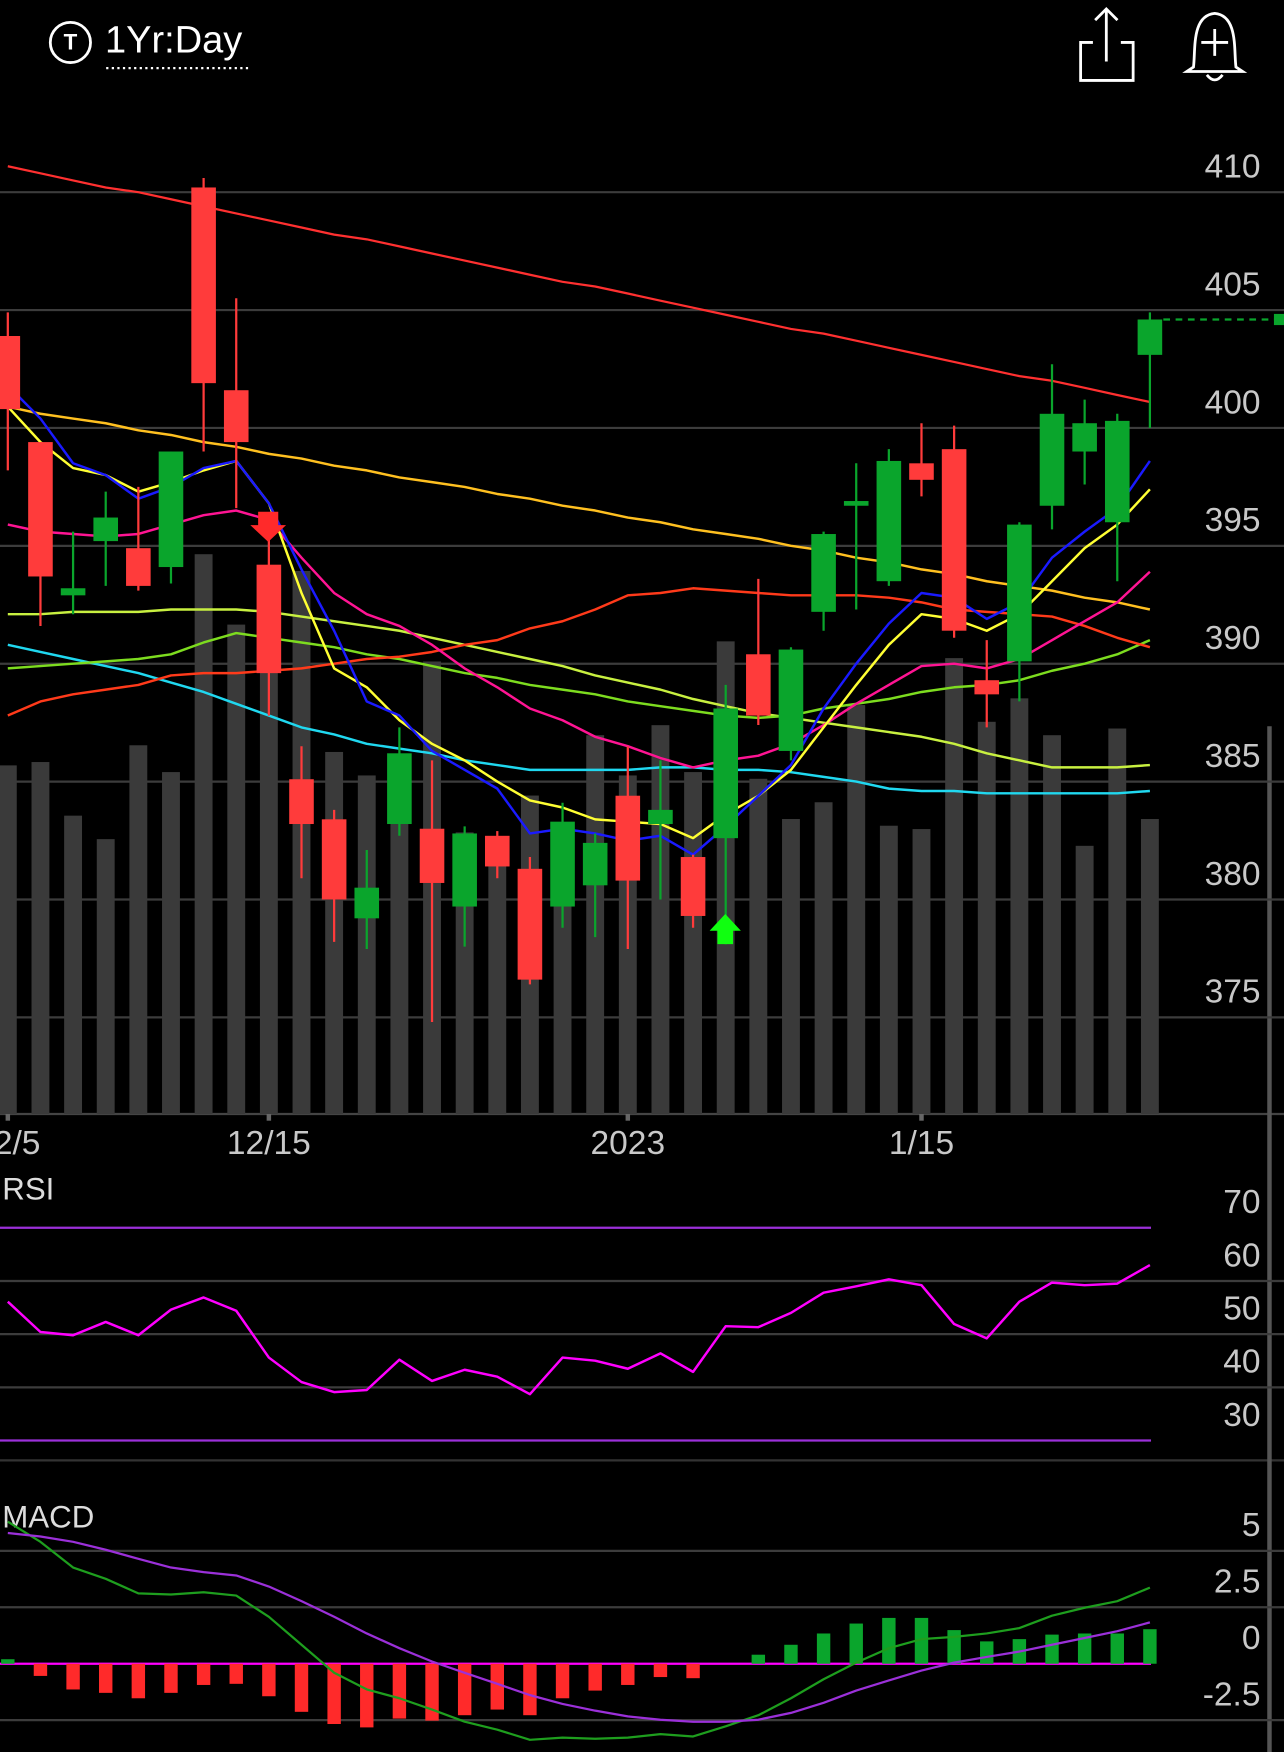 The height and width of the screenshot is (1752, 1284). Describe the element at coordinates (725, 929) in the screenshot. I see `buy-signal` at that location.